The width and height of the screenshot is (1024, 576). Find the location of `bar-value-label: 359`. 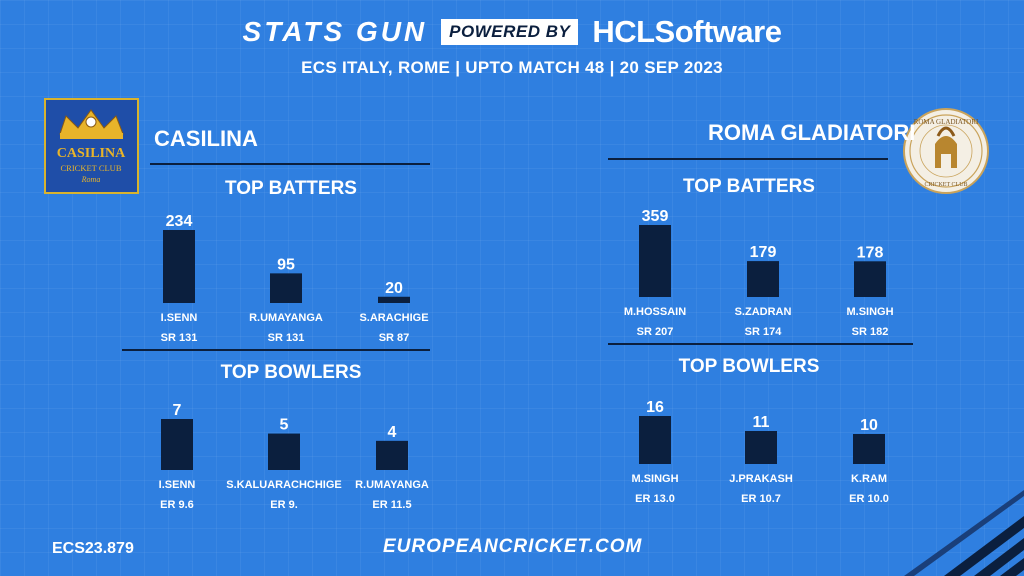

bar-value-label: 359 is located at coordinates (655, 216).